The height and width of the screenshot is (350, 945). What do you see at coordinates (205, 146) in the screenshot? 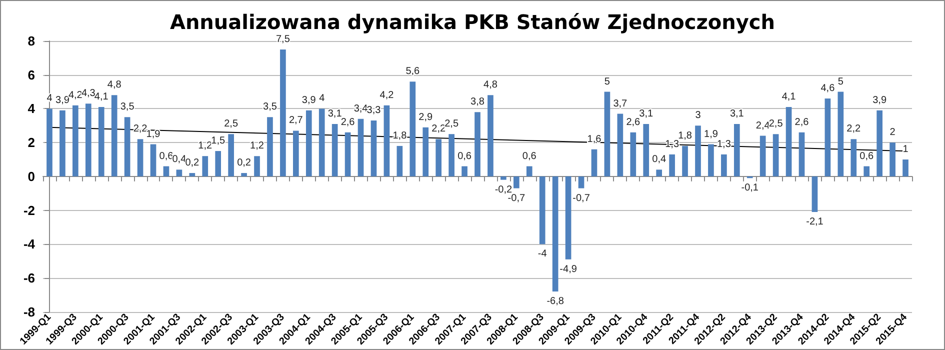
I see `data-label: 1,2` at bounding box center [205, 146].